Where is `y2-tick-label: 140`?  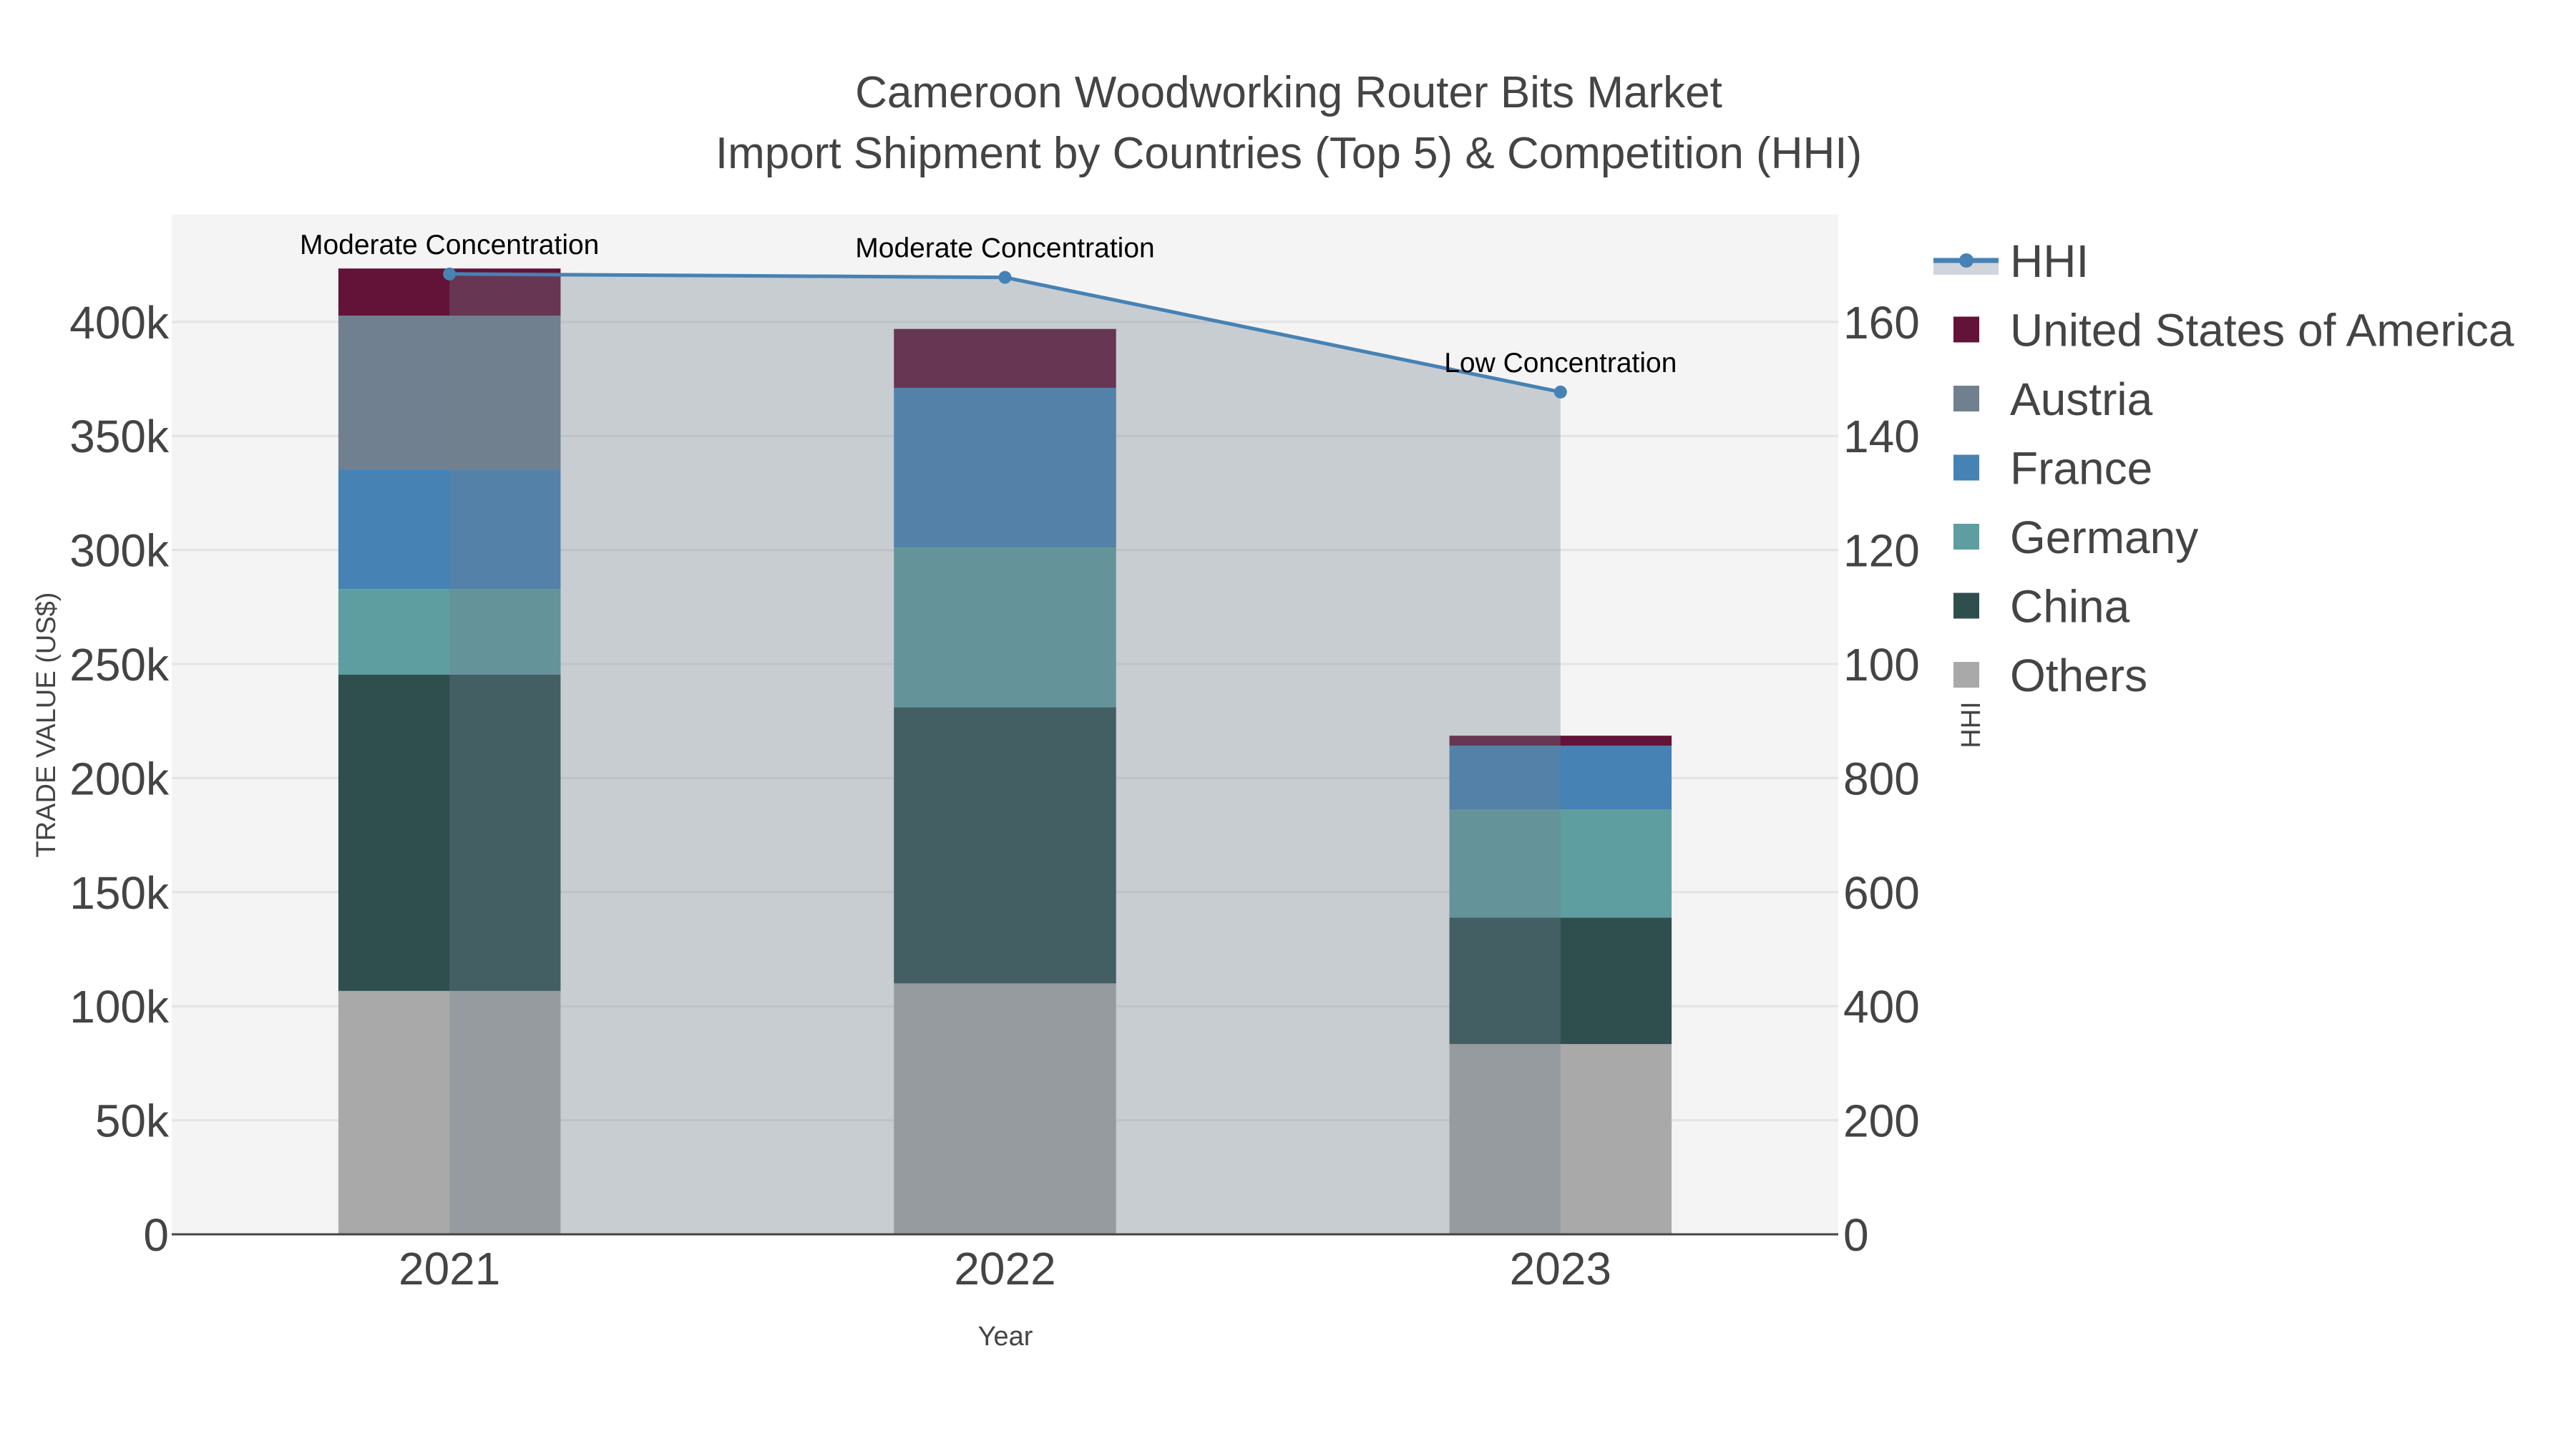 y2-tick-label: 140 is located at coordinates (1881, 436).